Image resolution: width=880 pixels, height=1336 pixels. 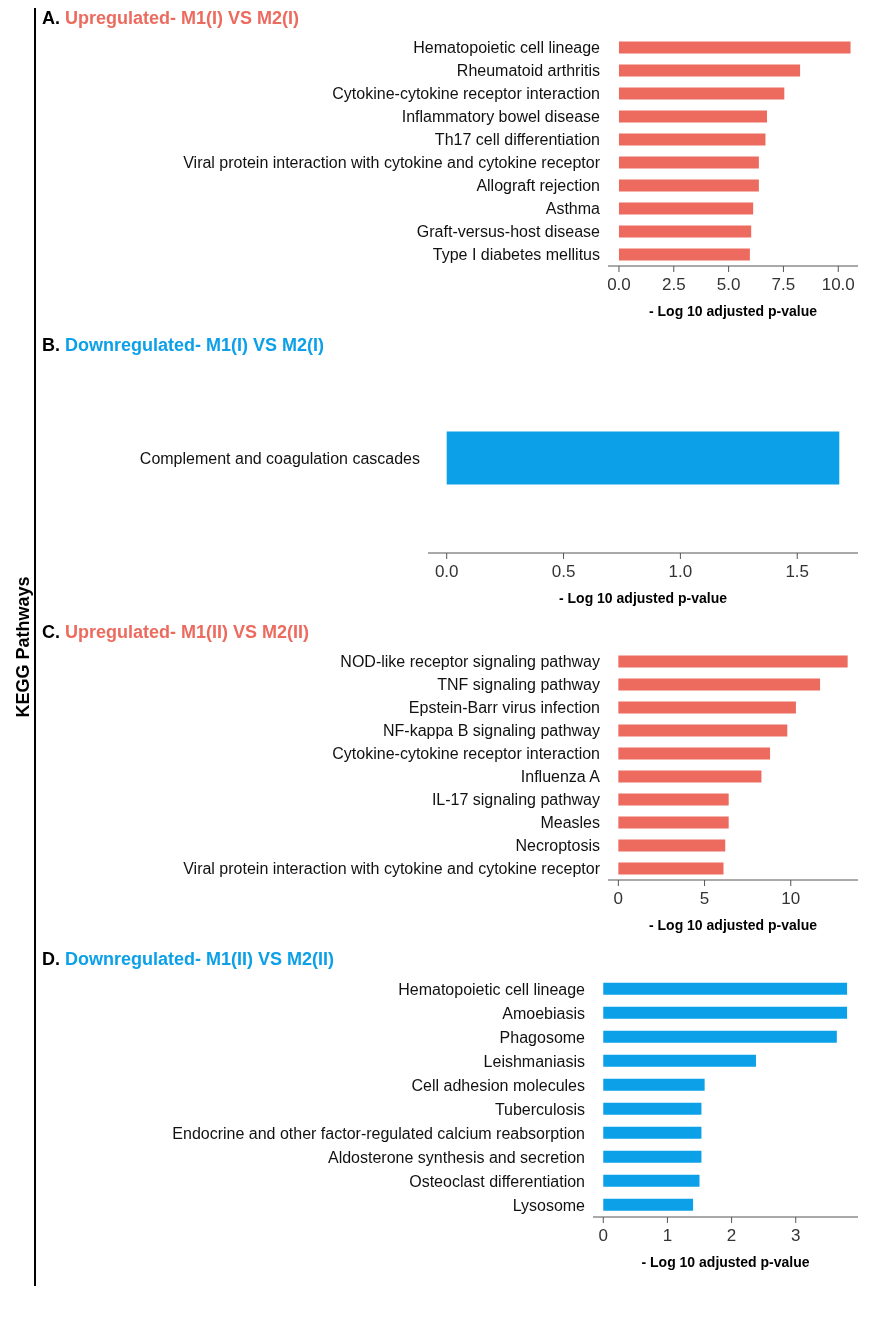 What do you see at coordinates (171, 18) in the screenshot?
I see `text: A. Upregulated- M1(I) VS M2(I)` at bounding box center [171, 18].